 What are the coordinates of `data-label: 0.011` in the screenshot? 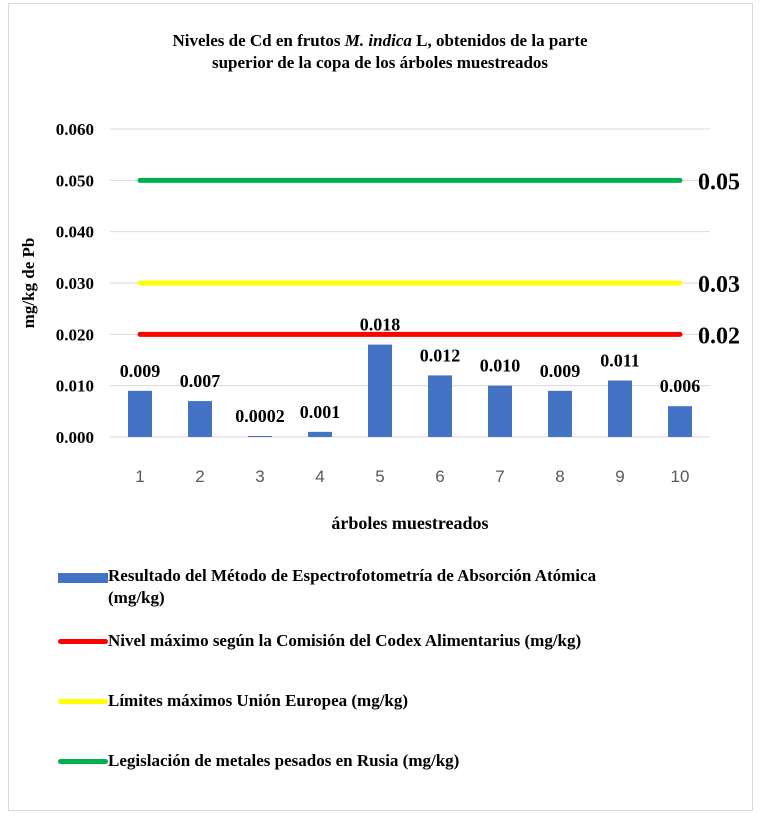 It's located at (620, 361).